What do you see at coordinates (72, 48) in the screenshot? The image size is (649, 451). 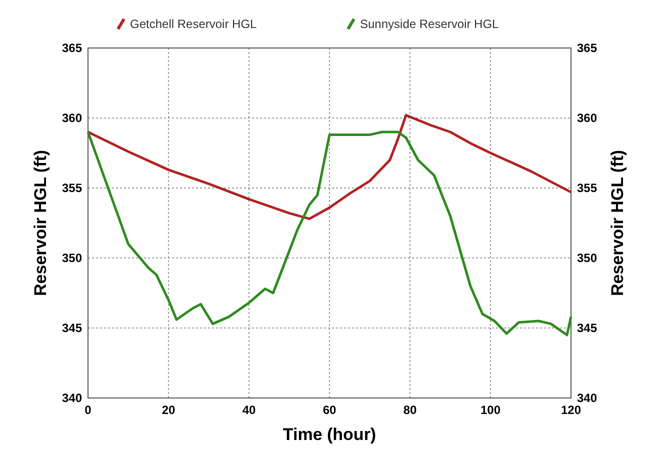 I see `y-tick-label: 365` at bounding box center [72, 48].